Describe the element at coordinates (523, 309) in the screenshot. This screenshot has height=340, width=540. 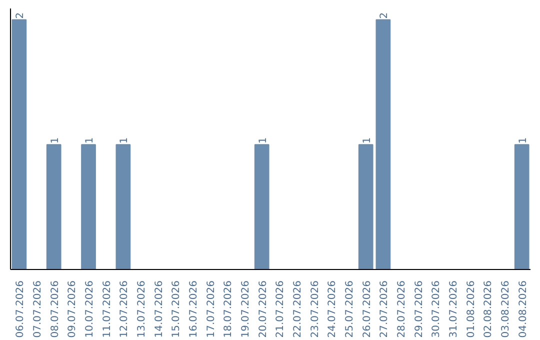
I see `x-tick-label: 04.08.2026` at that location.